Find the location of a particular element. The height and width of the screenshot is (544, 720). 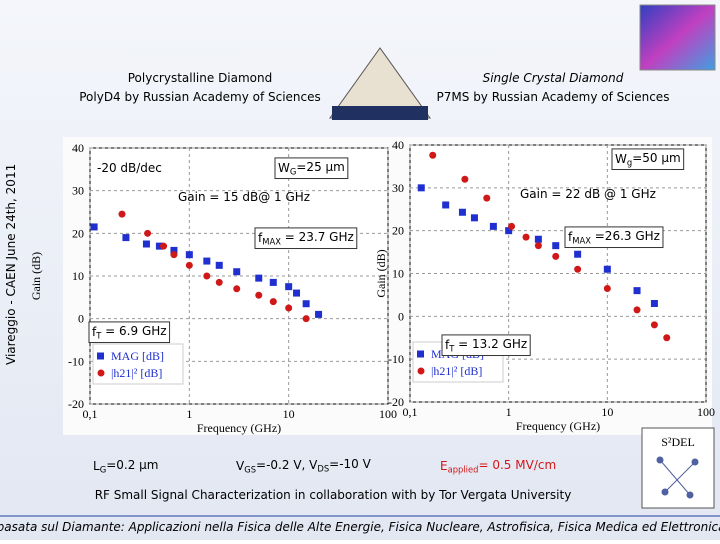

right-title: Single Crystal Diamond is located at coordinates (553, 78).